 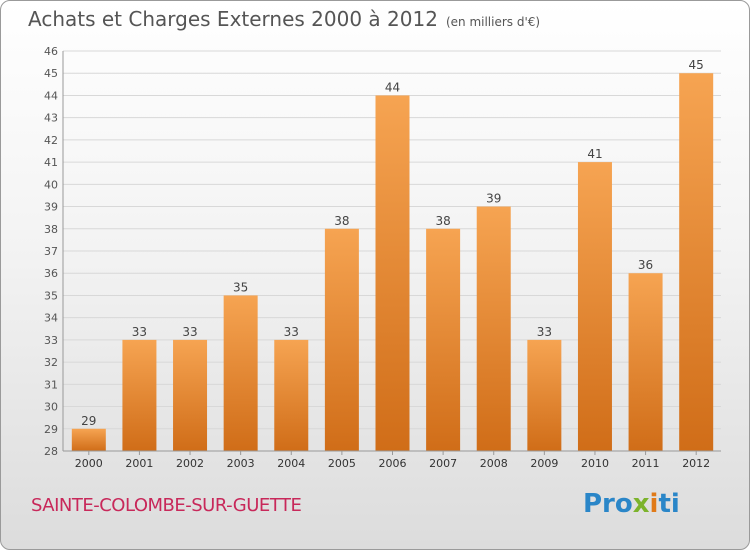 What do you see at coordinates (51, 95) in the screenshot?
I see `y-tick-label: 44` at bounding box center [51, 95].